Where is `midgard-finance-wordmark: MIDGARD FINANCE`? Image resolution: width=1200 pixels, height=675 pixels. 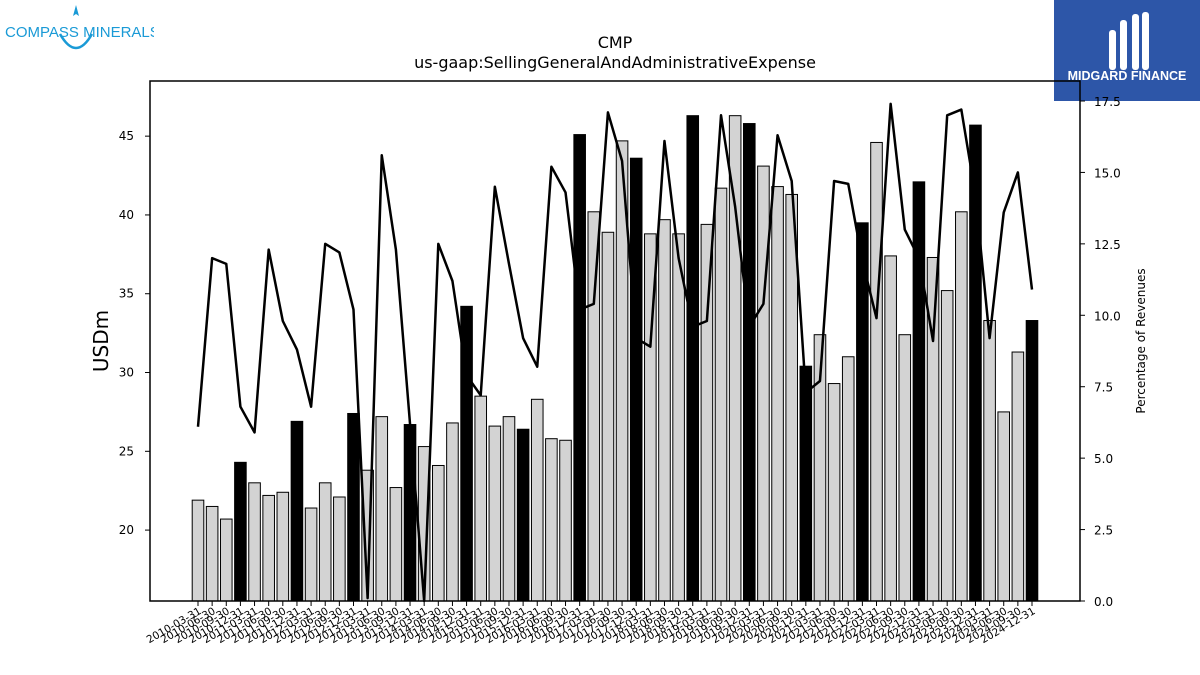
midgard-finance-wordmark: MIDGARD FINANCE is located at coordinates (1127, 76).